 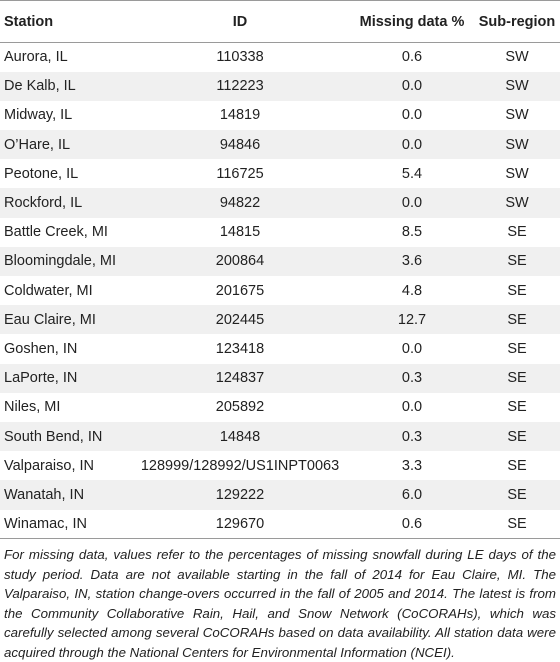 What do you see at coordinates (412, 232) in the screenshot?
I see `cell-missing-data: 8.5` at bounding box center [412, 232].